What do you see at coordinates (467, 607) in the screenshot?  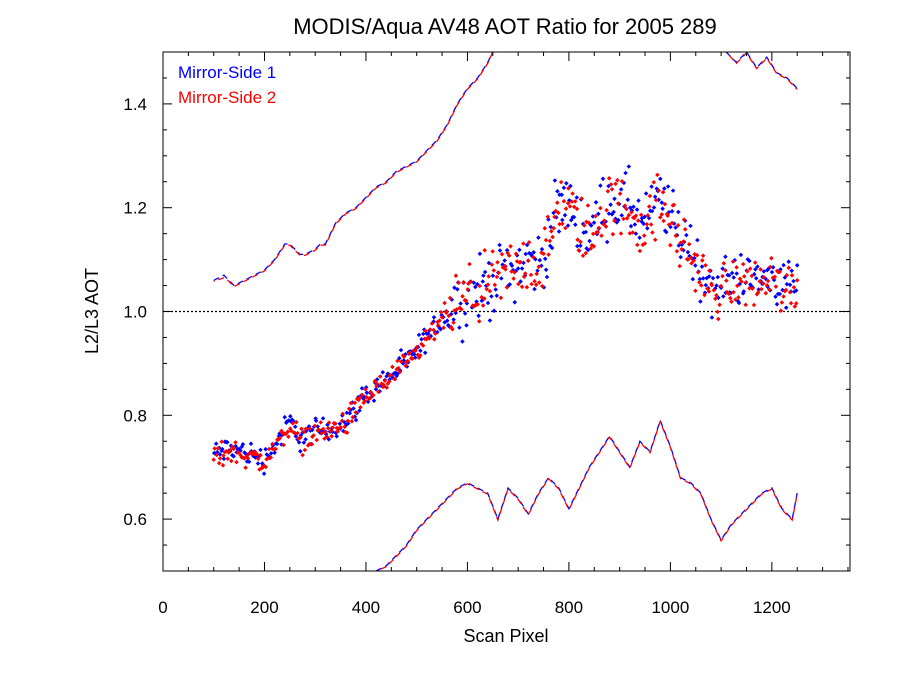 I see `x-tick-label: 600` at bounding box center [467, 607].